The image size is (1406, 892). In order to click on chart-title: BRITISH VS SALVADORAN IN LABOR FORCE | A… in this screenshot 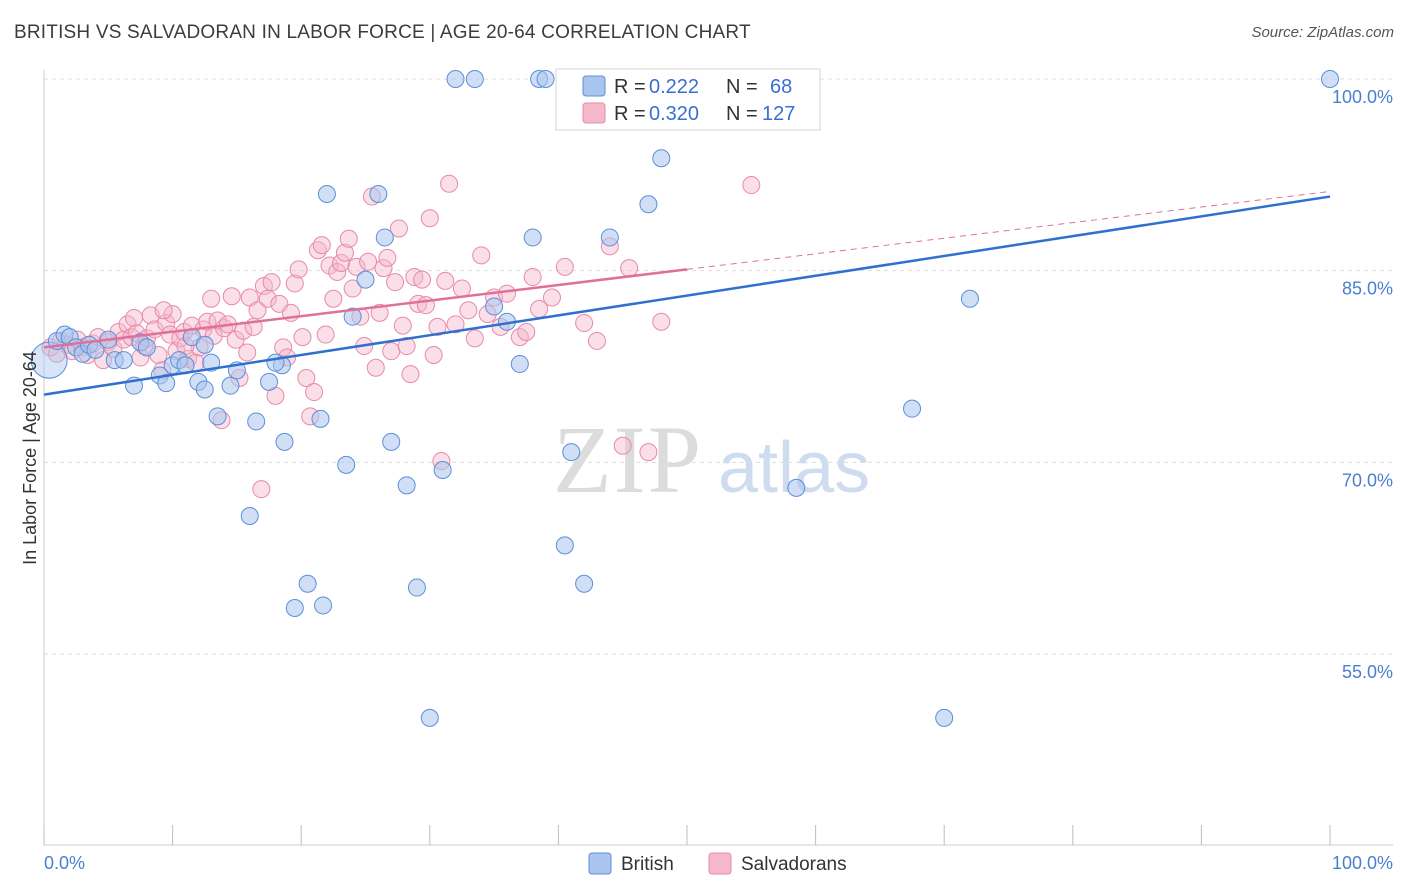, I will do `click(382, 32)`.